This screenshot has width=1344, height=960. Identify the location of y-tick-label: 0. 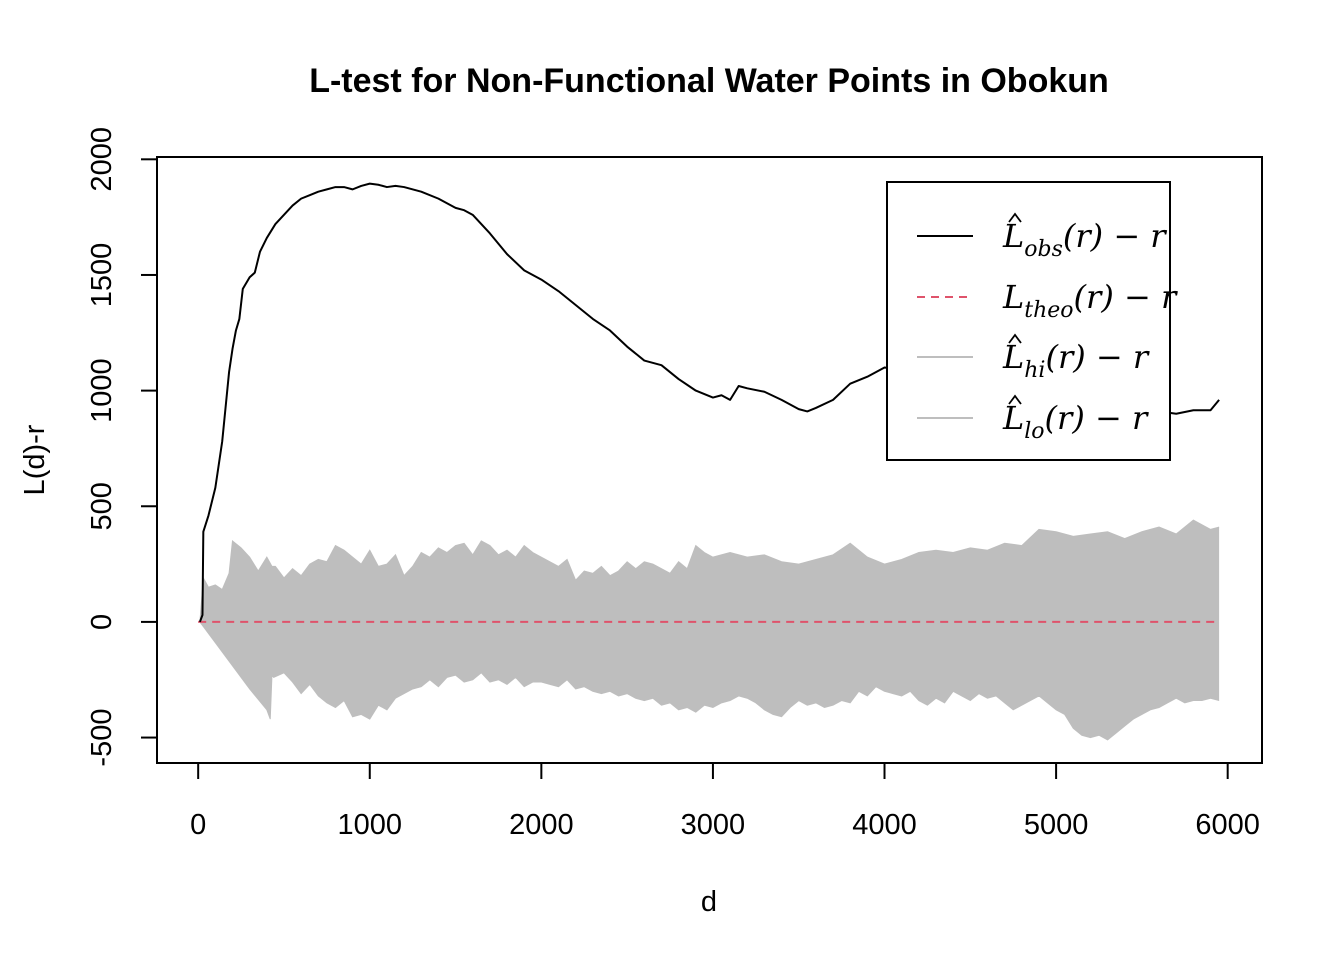
(102, 622).